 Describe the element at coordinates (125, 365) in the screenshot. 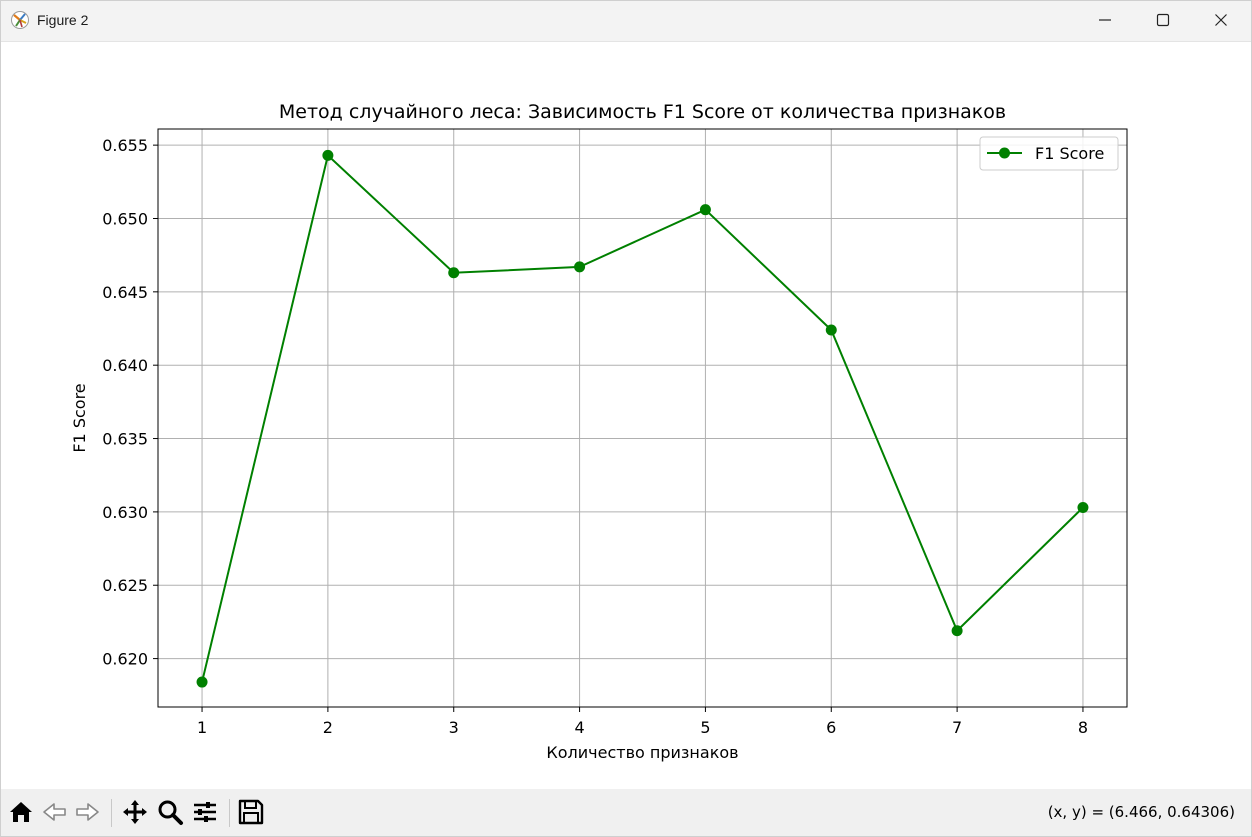

I see `y-tick-label: 0.640` at that location.